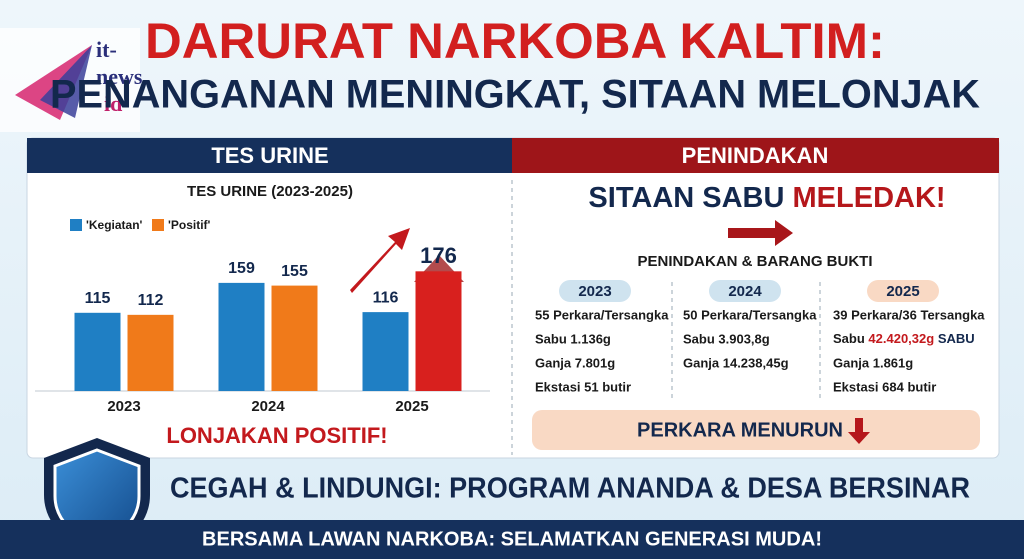  I want to click on x-tick-label: 2025, so click(411, 406).